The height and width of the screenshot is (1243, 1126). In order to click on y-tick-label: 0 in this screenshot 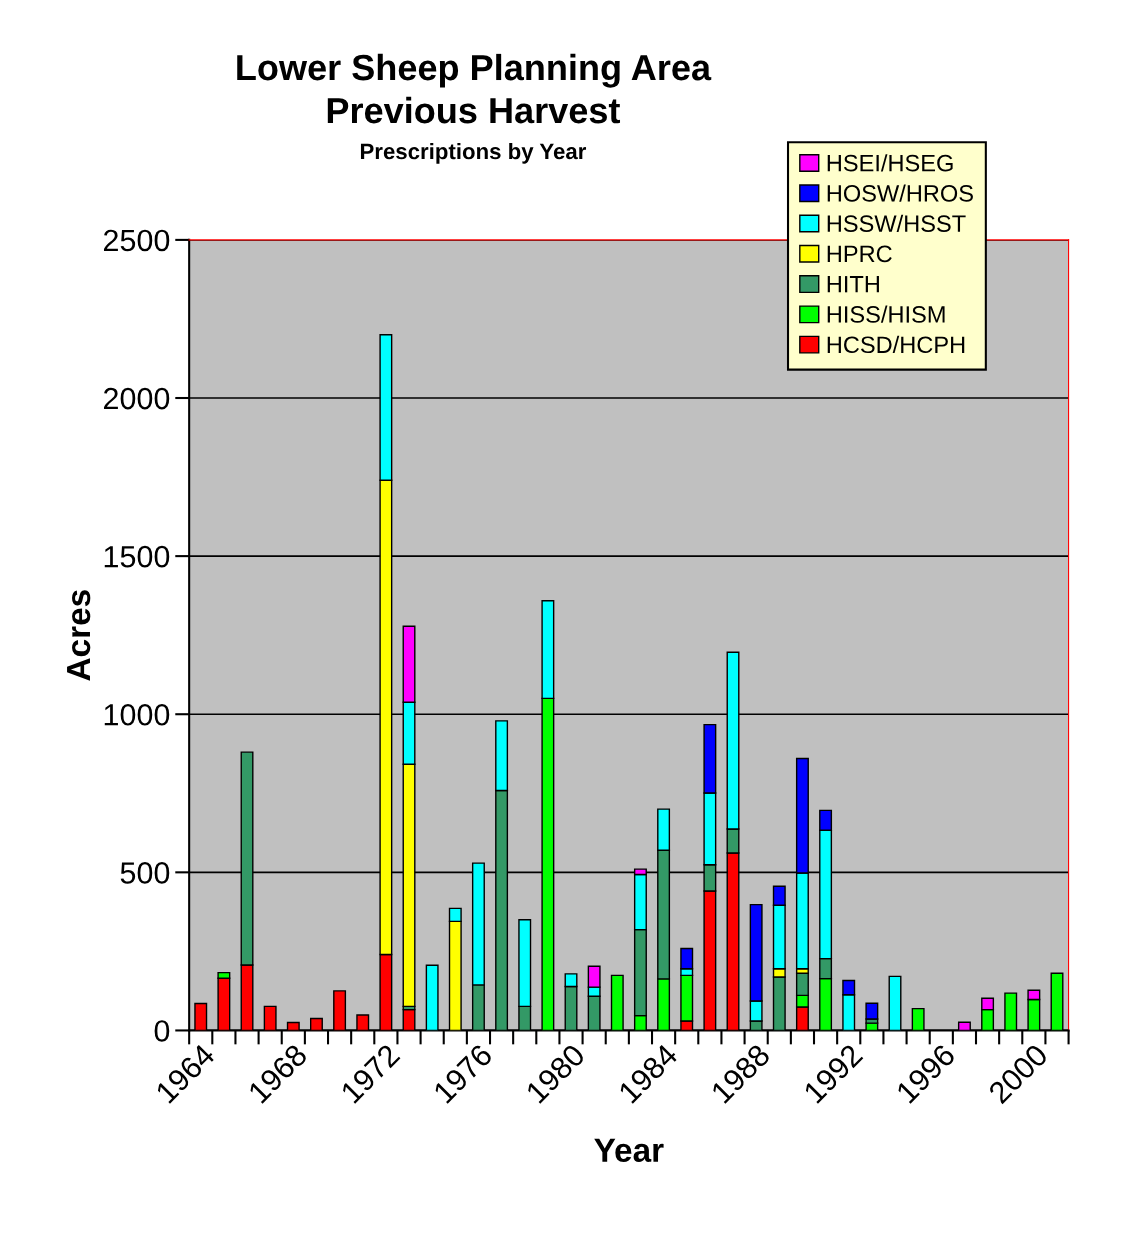, I will do `click(162, 1031)`.